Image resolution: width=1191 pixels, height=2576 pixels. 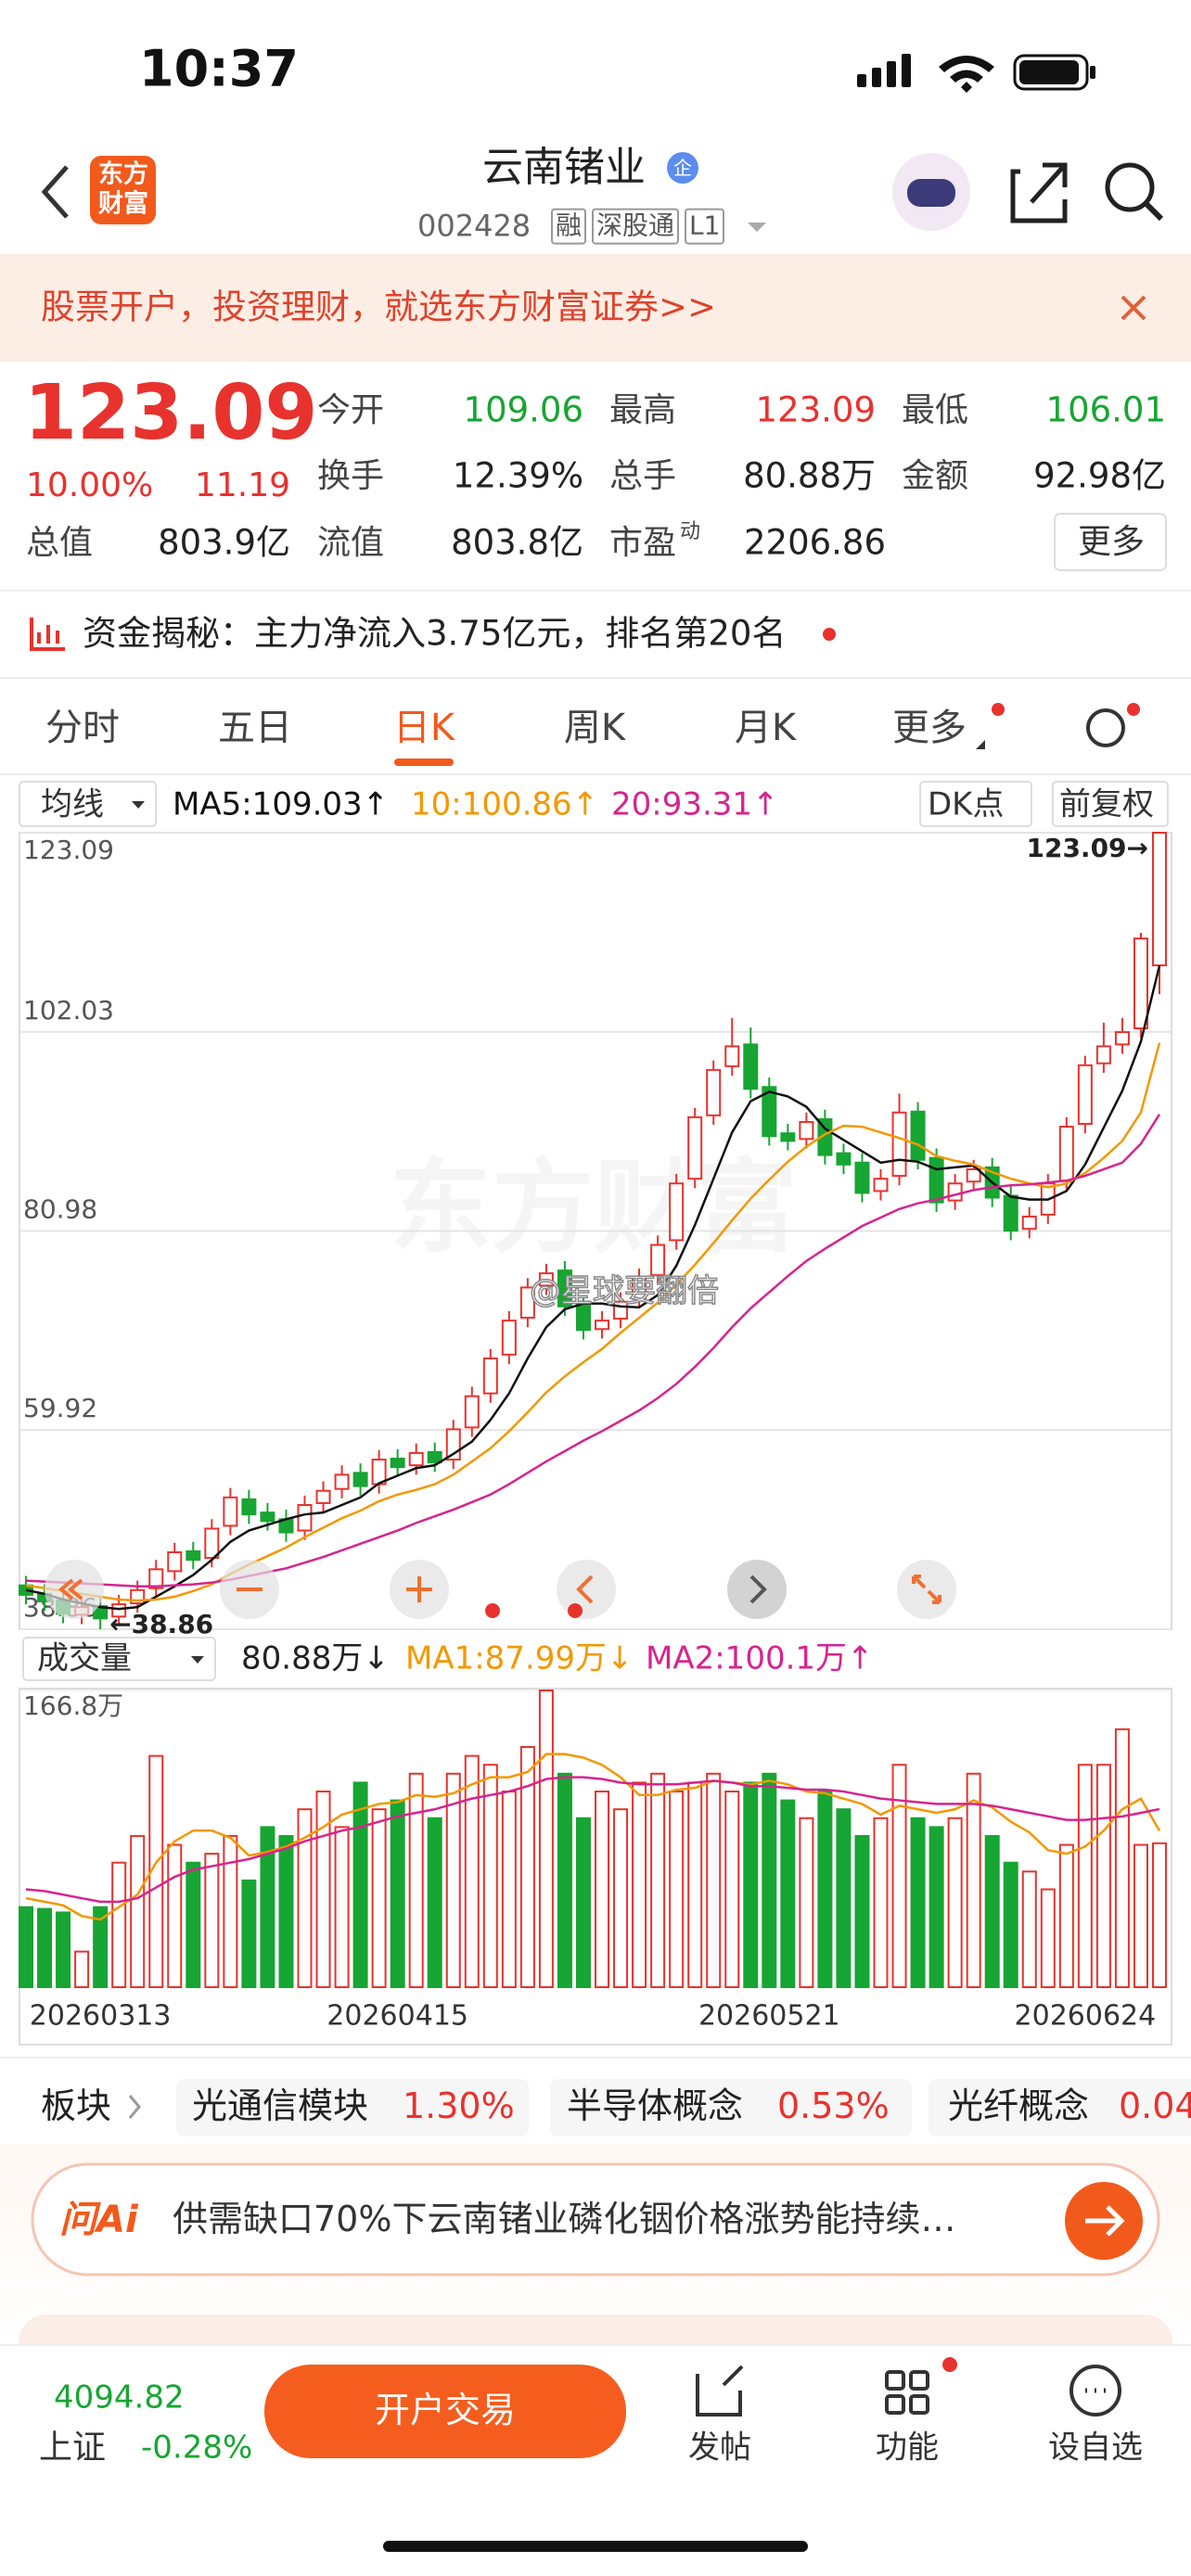 I want to click on sector-name: 光纤概念, so click(x=1019, y=2106).